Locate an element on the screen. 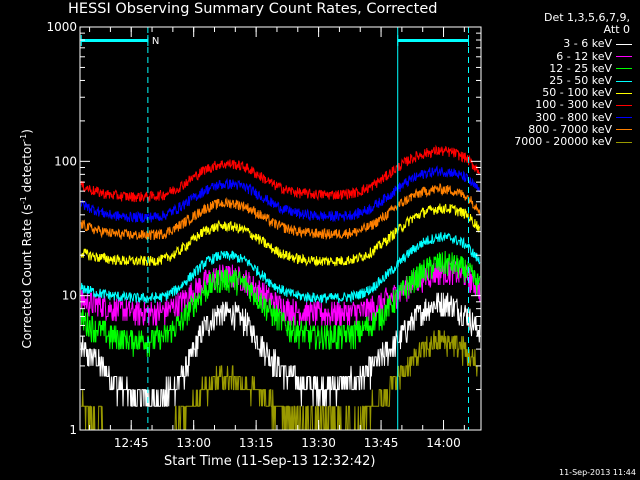 Image resolution: width=640 pixels, height=480 pixels. y-axis-label-sup2: -1 is located at coordinates (23, 138).